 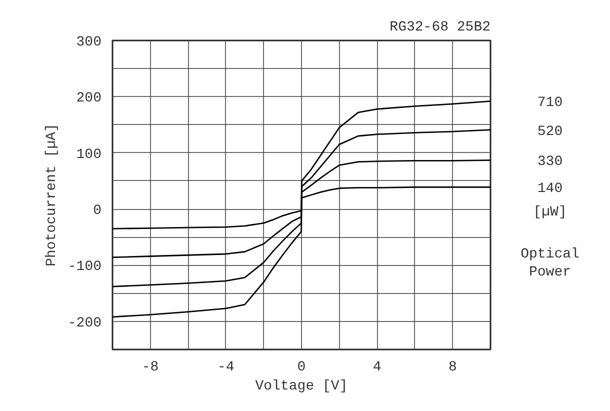 I want to click on text: 710, so click(x=550, y=103).